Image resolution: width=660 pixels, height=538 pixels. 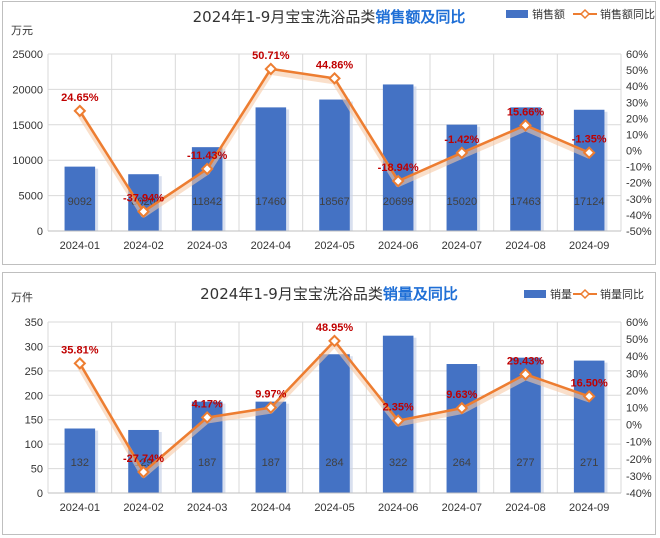 What do you see at coordinates (526, 112) in the screenshot?
I see `line-value-label: 15.66%` at bounding box center [526, 112].